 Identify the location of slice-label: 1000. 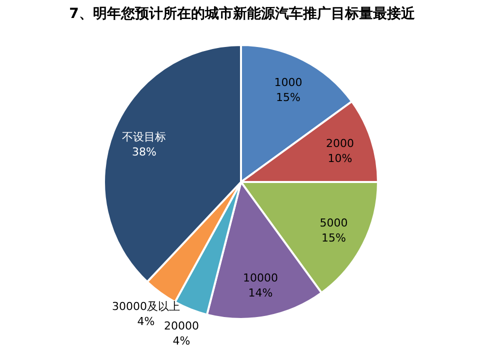
(288, 83).